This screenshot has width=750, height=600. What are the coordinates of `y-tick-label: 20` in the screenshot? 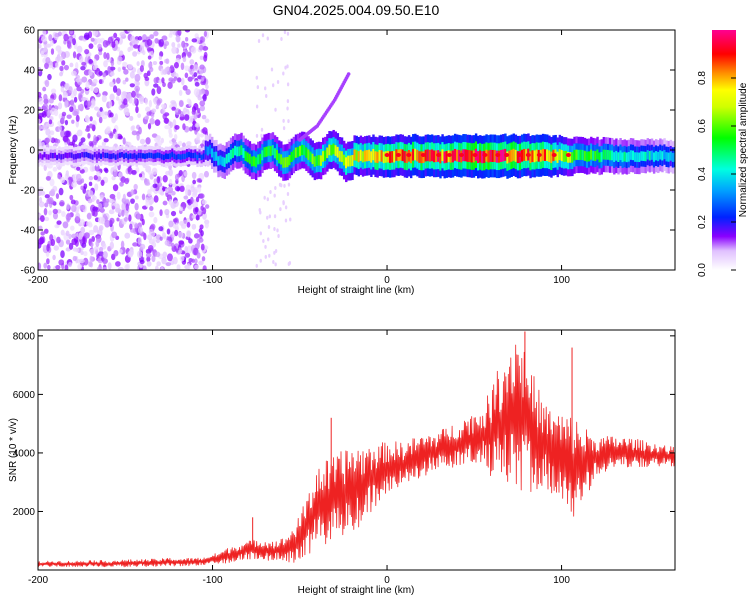 It's located at (30, 111).